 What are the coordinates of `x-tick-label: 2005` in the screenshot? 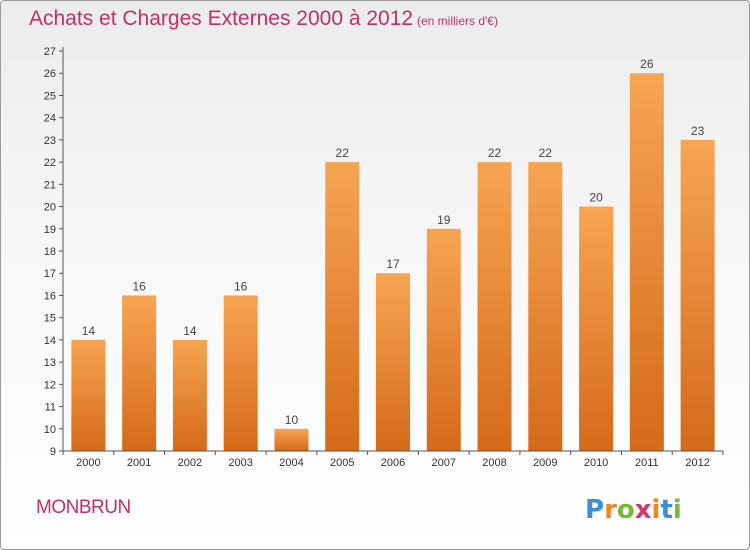 It's located at (342, 463).